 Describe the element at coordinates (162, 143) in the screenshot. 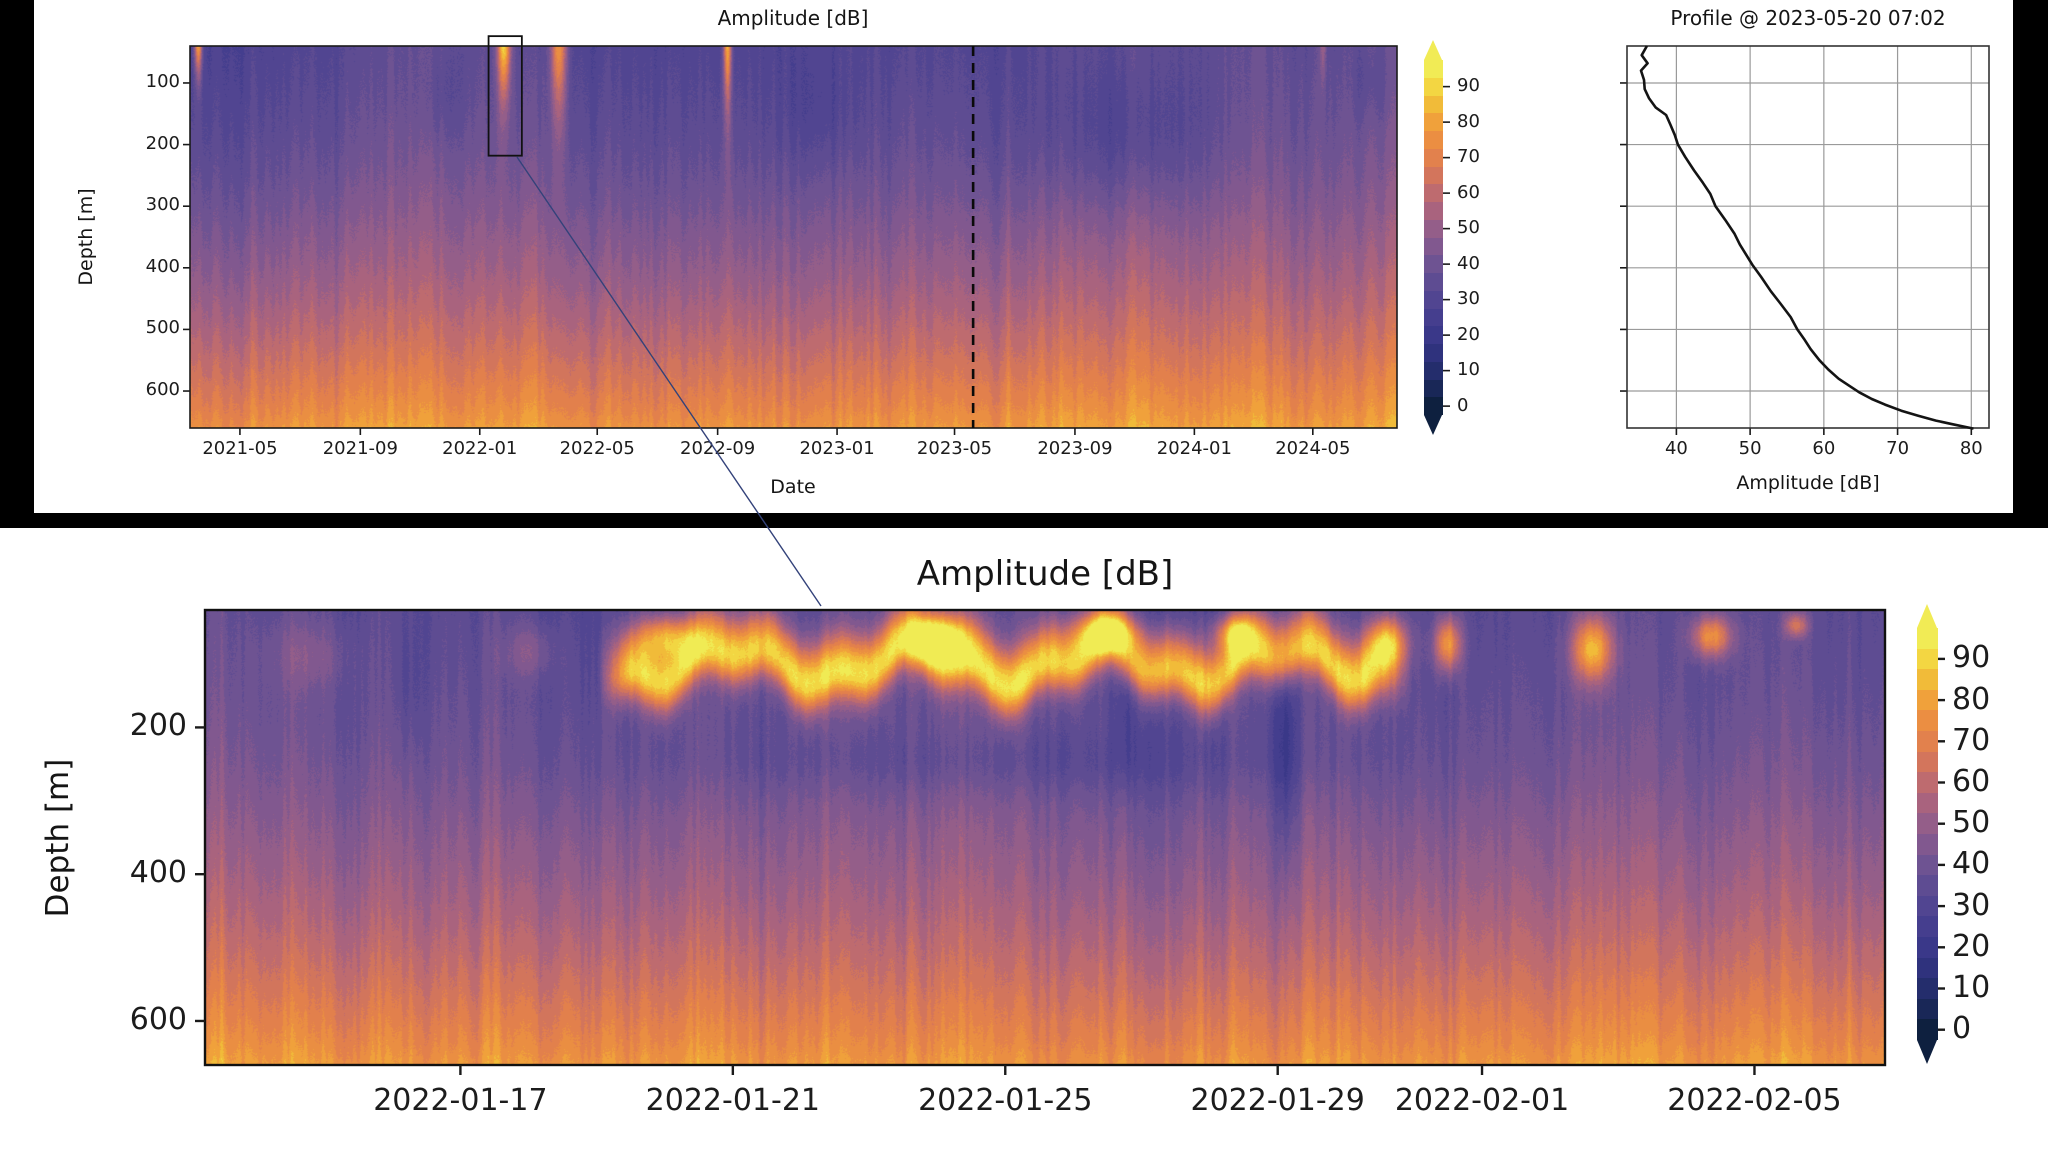

I see `overview-y-tick-label: 200` at that location.